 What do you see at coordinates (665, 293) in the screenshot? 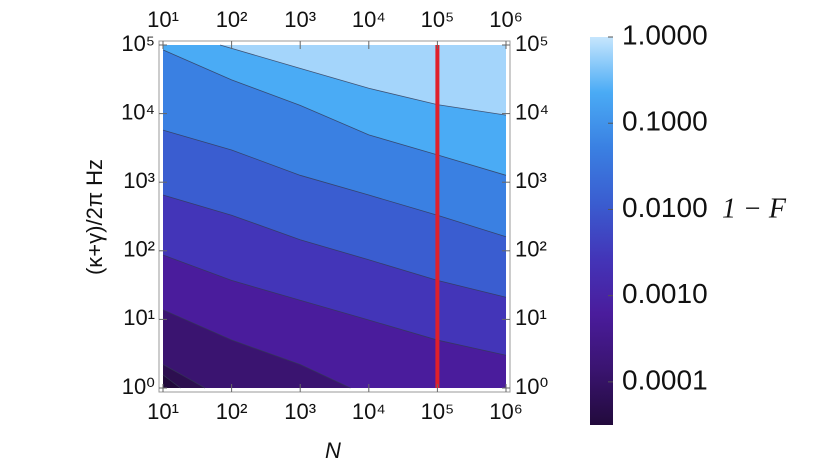
I see `colorbar-tick-label: 0.0010` at bounding box center [665, 293].